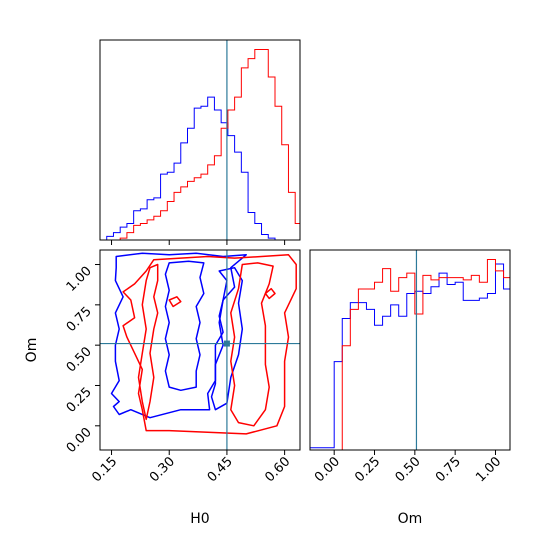 This screenshot has height=550, width=550. I want to click on om-histogram-frame, so click(410, 350).